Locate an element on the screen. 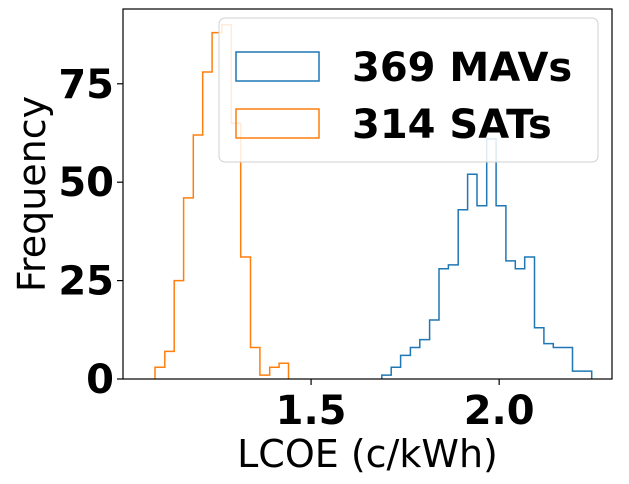  x-tick-label: 1.5 is located at coordinates (311, 411).